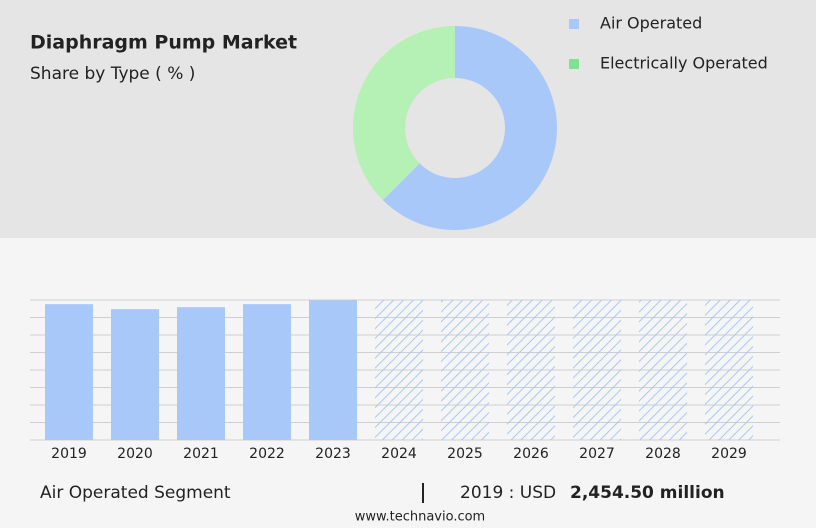 Image resolution: width=816 pixels, height=528 pixels. I want to click on x-tick-label: 2026, so click(531, 454).